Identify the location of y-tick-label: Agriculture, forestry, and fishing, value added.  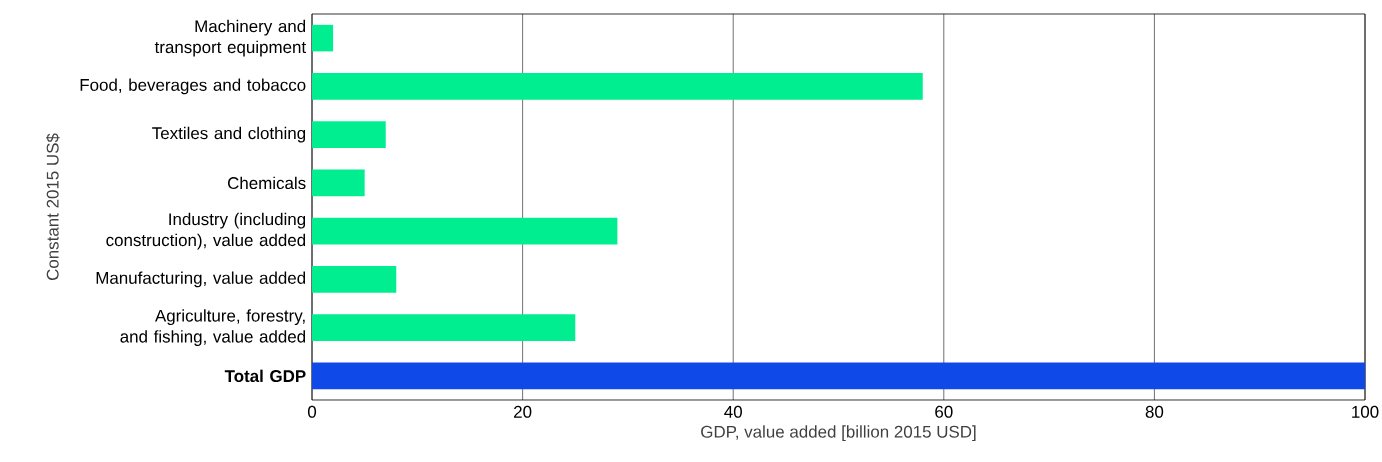
(213, 327).